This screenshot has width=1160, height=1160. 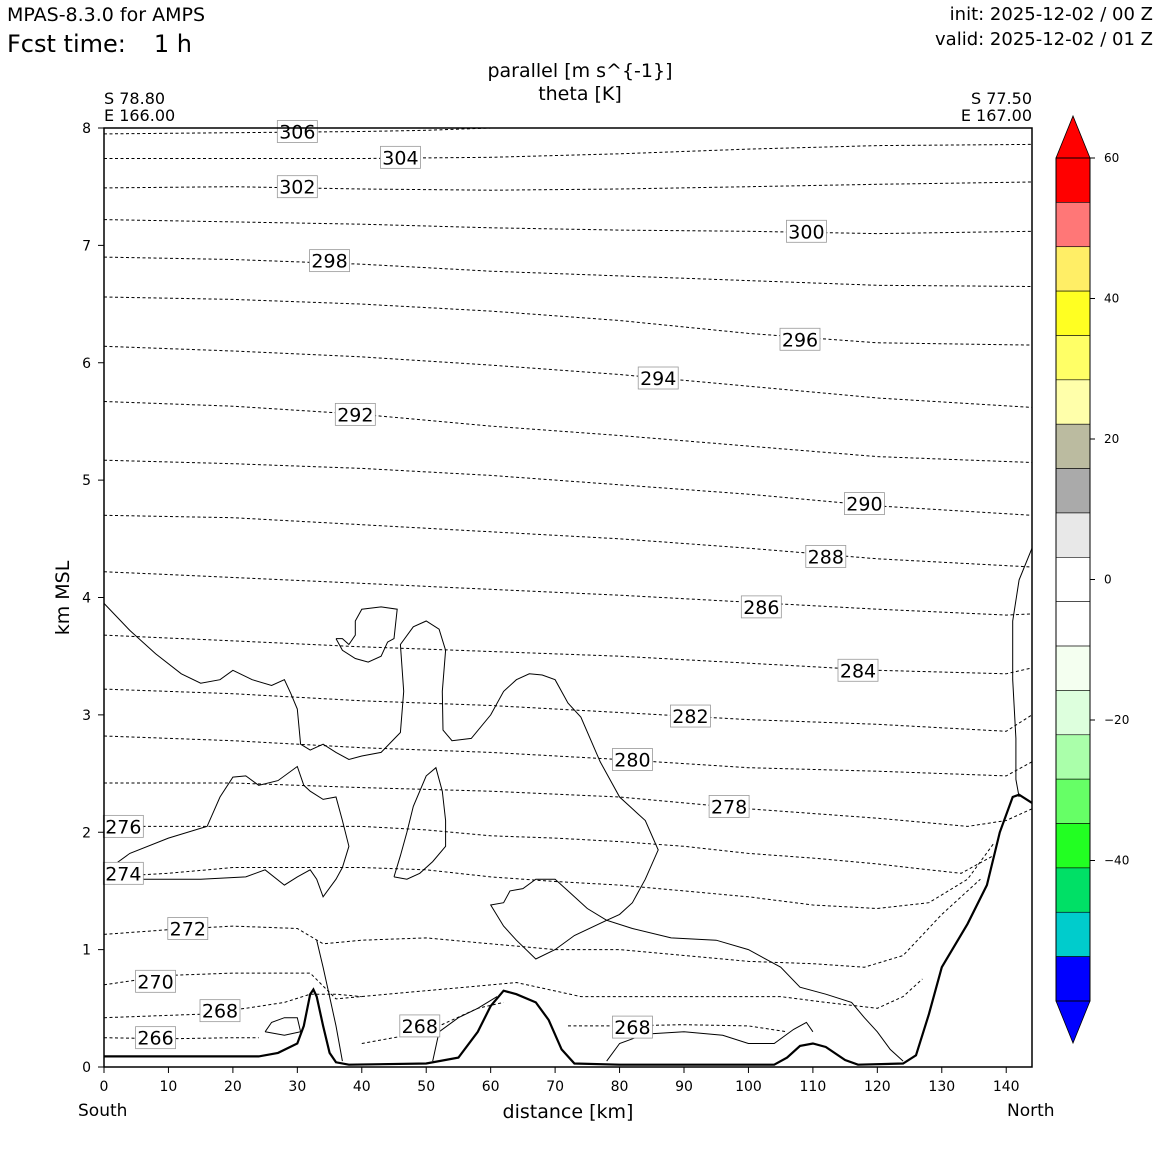 What do you see at coordinates (86, 129) in the screenshot?
I see `y-tick-label: 8` at bounding box center [86, 129].